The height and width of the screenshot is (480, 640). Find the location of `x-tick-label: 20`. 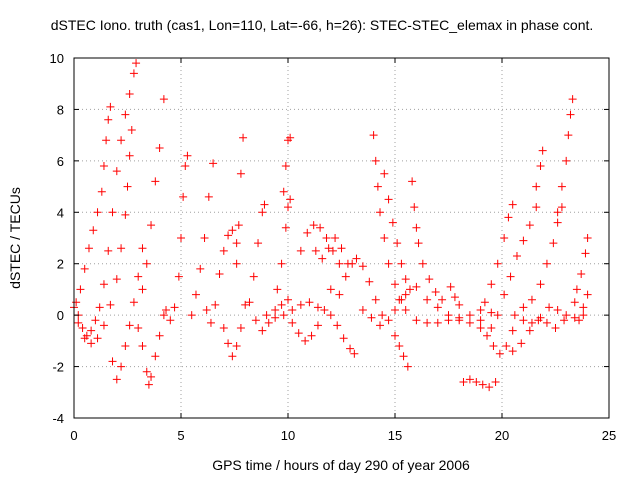

x-tick-label: 20 is located at coordinates (502, 435).